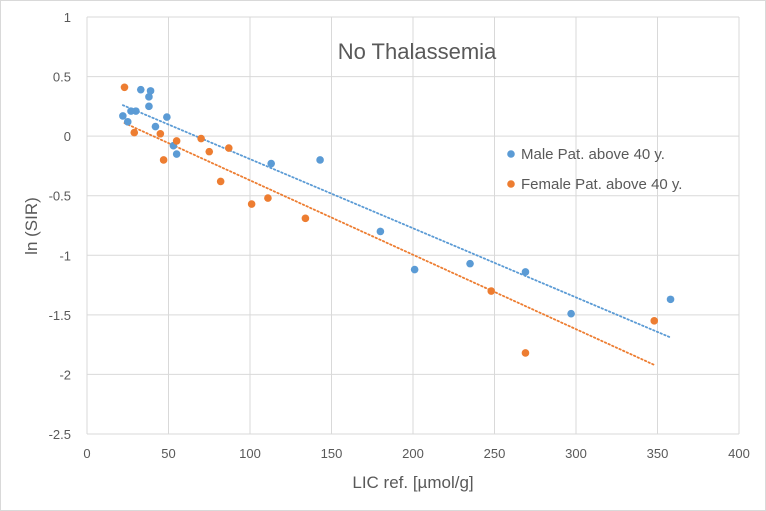 This screenshot has width=766, height=511. Describe the element at coordinates (412, 482) in the screenshot. I see `x-axis-title: LIC ref. [µmol/g]` at that location.